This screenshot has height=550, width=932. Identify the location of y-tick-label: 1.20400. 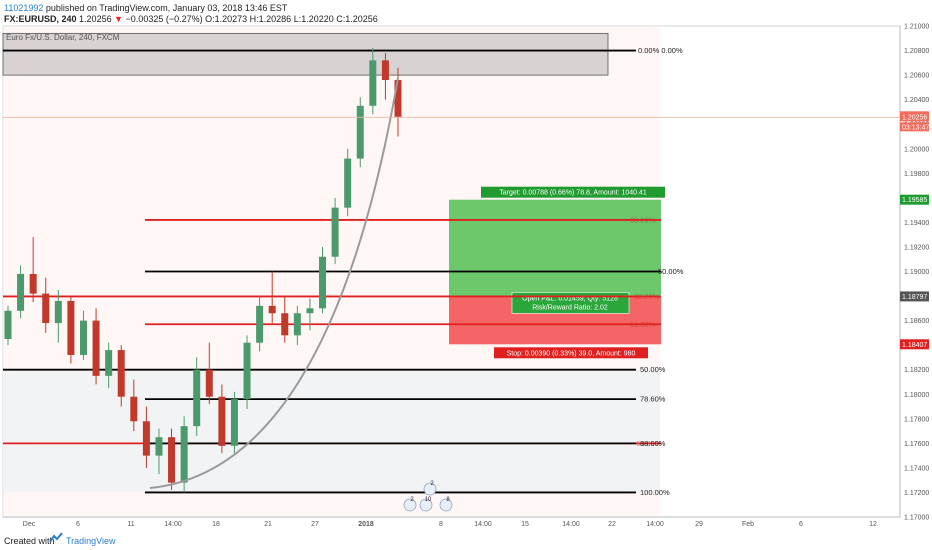
(916, 100).